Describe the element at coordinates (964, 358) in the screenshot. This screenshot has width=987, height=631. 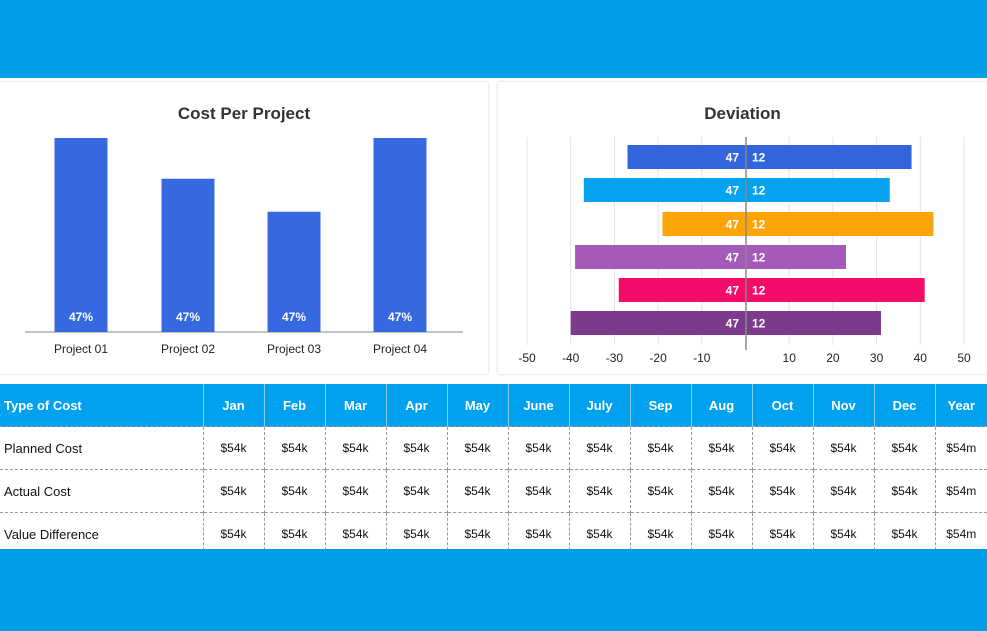
I see `x-tick-label: 50` at that location.